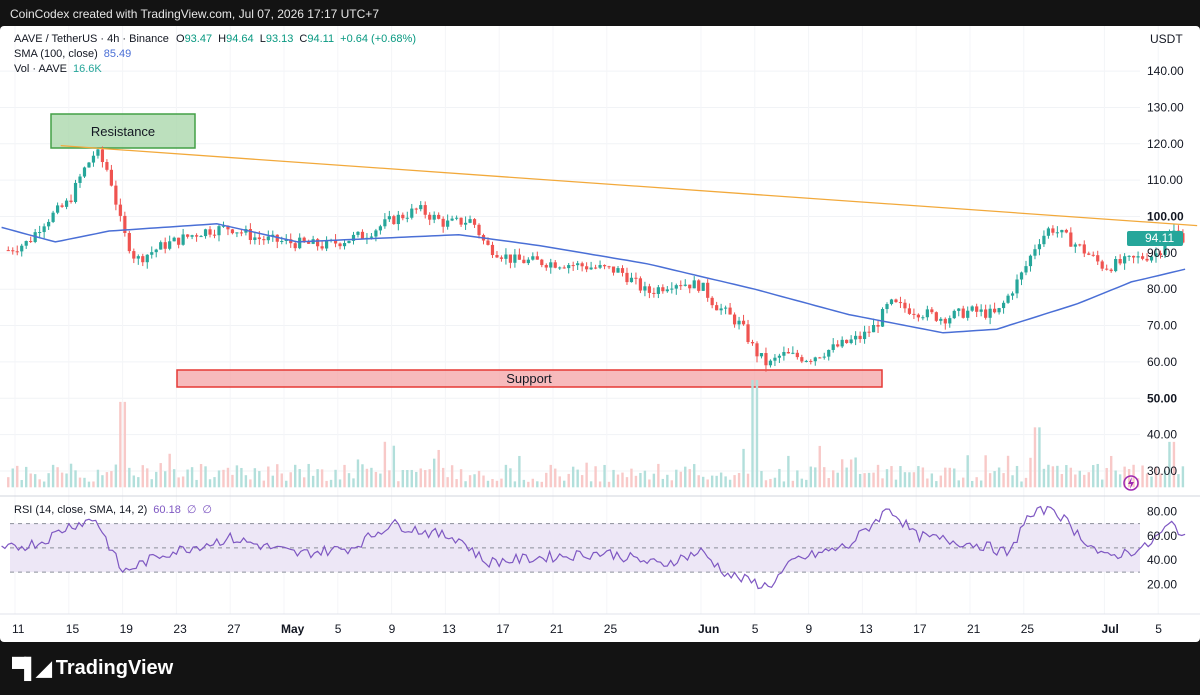 The image size is (1200, 695). What do you see at coordinates (1028, 629) in the screenshot?
I see `time-tick-18: 25` at bounding box center [1028, 629].